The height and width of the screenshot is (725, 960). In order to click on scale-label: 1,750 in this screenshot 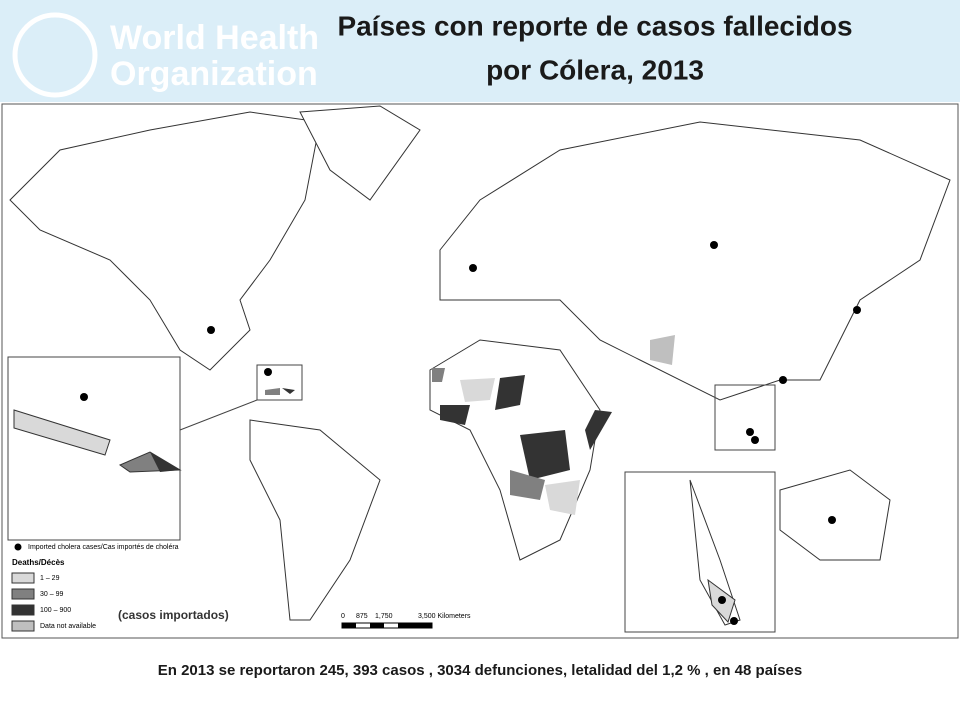, I will do `click(384, 616)`.